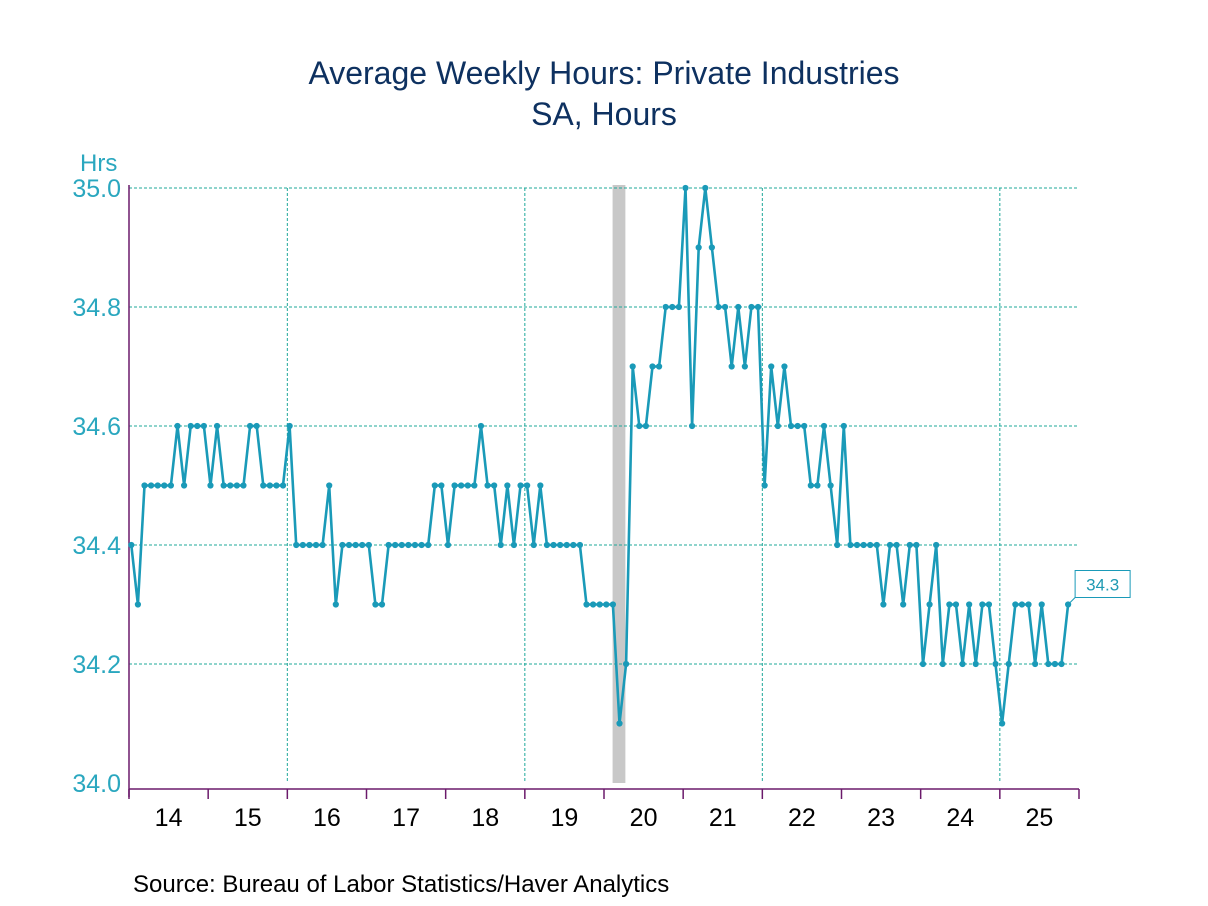 The height and width of the screenshot is (906, 1208). What do you see at coordinates (169, 818) in the screenshot?
I see `x-tick-label: 14` at bounding box center [169, 818].